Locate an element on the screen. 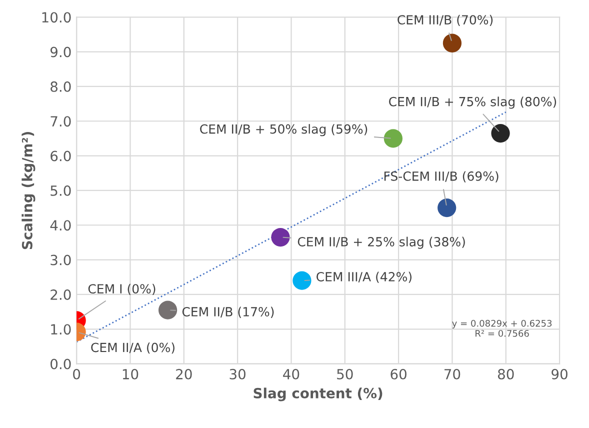 This screenshot has height=428, width=589. annotation: CEM II/B + 25% slag (38%) is located at coordinates (381, 242).